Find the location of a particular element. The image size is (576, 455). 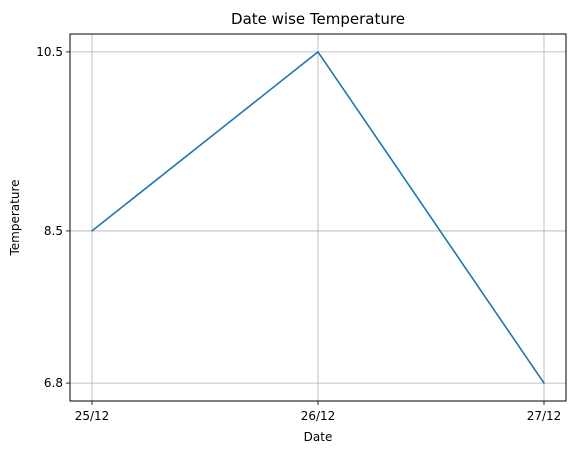

y-tick-label: 10.5 is located at coordinates (49, 52).